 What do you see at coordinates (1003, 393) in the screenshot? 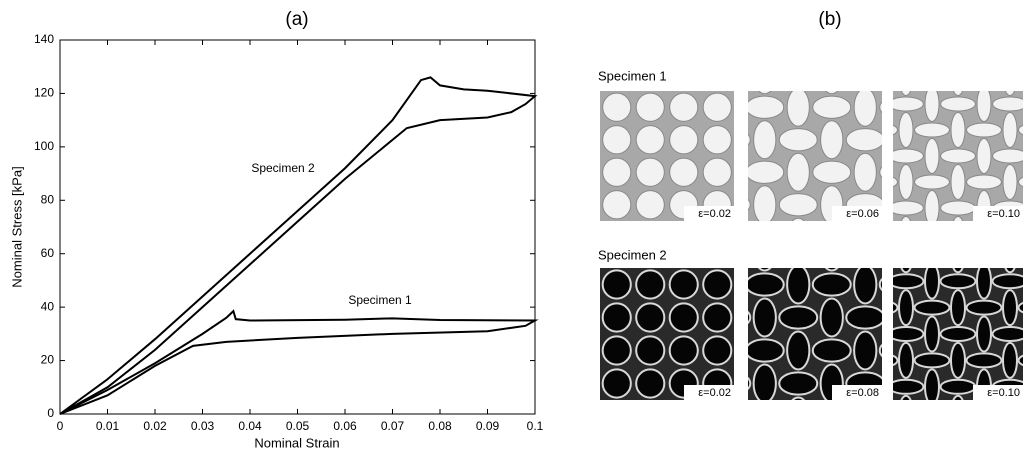
I see `strain-caption: ε=0.10` at bounding box center [1003, 393].